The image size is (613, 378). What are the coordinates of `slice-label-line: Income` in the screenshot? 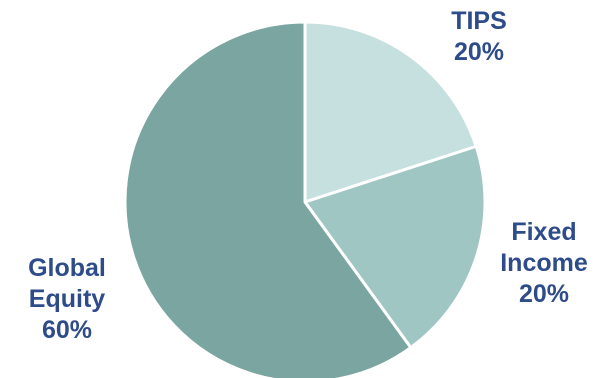 It's located at (544, 263).